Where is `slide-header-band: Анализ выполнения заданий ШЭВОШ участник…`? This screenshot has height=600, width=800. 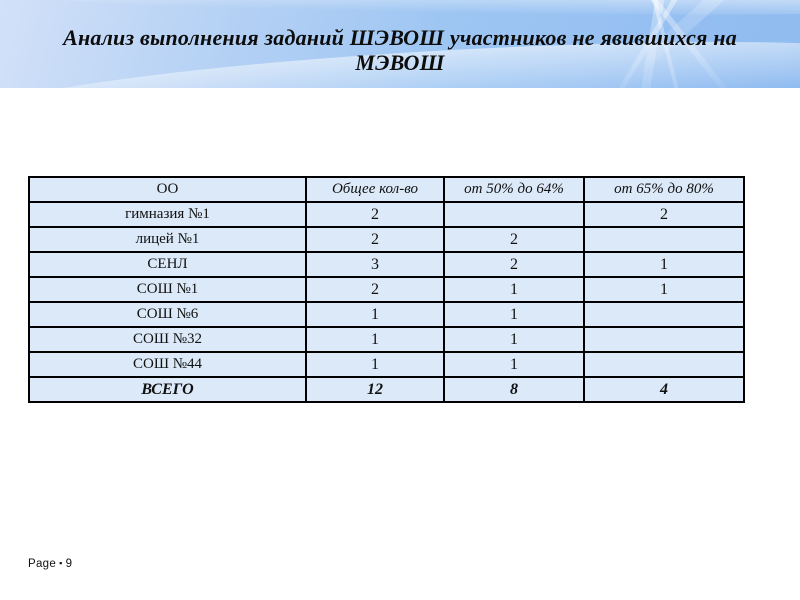 slide-header-band: Анализ выполнения заданий ШЭВОШ участник… is located at coordinates (400, 44).